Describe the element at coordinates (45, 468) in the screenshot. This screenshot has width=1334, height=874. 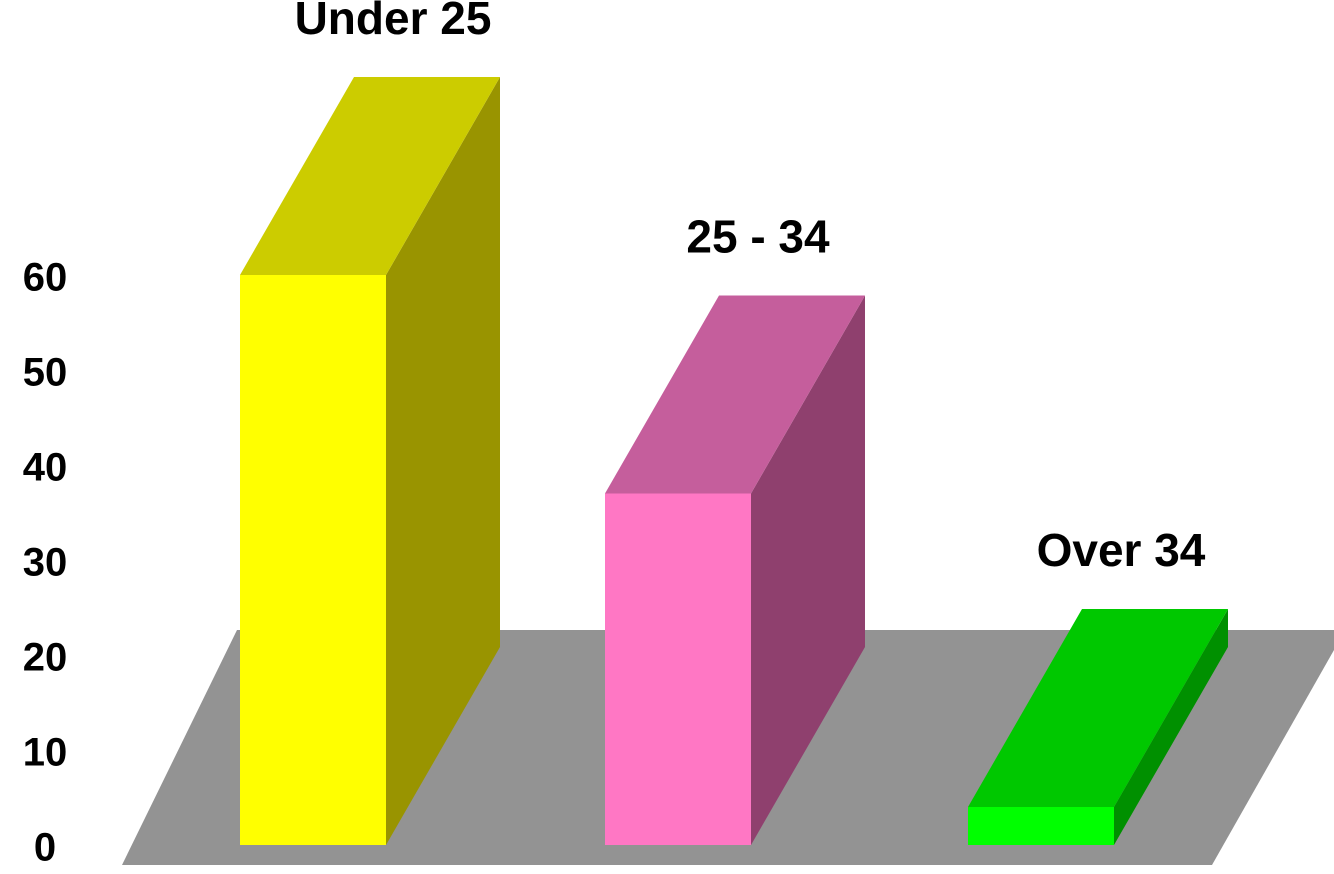
I see `y-tick-label: 40` at that location.